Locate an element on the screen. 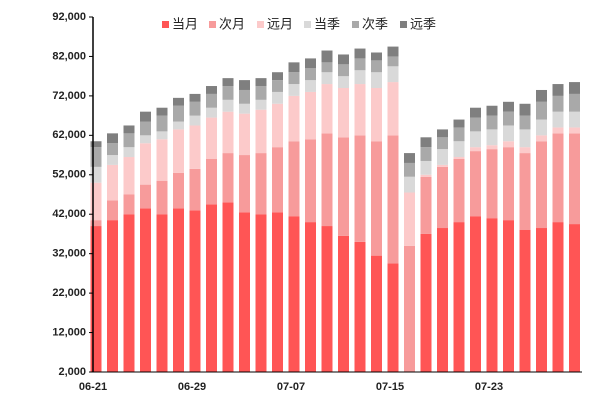  y-tick-label: 62,000 is located at coordinates (69, 135).